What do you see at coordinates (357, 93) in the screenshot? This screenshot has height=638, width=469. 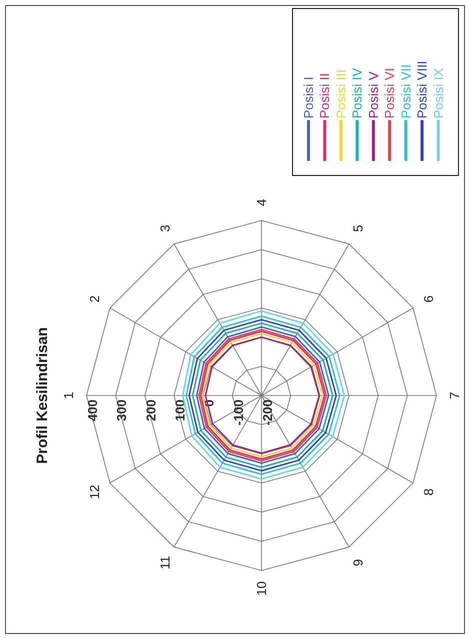 I see `text: Posisi IV` at bounding box center [357, 93].